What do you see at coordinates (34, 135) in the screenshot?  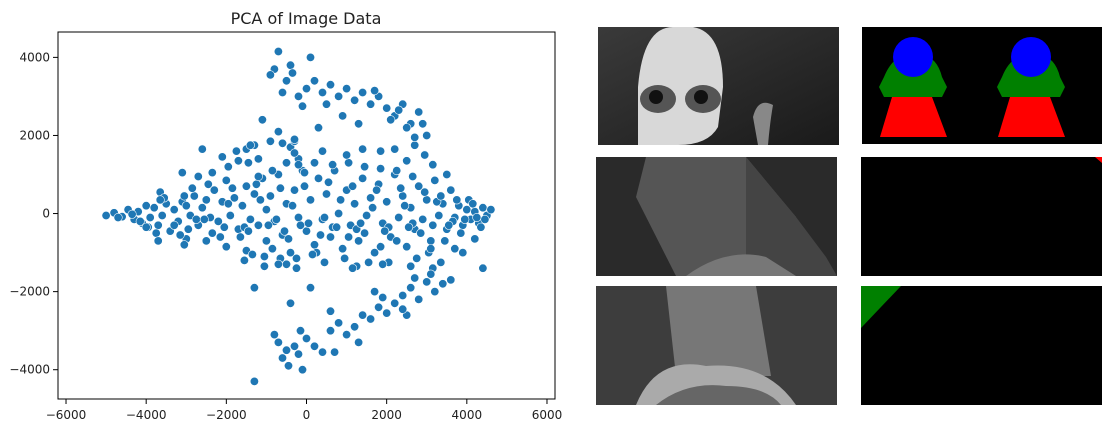 I see `y-tick-label: 2000` at bounding box center [34, 135].